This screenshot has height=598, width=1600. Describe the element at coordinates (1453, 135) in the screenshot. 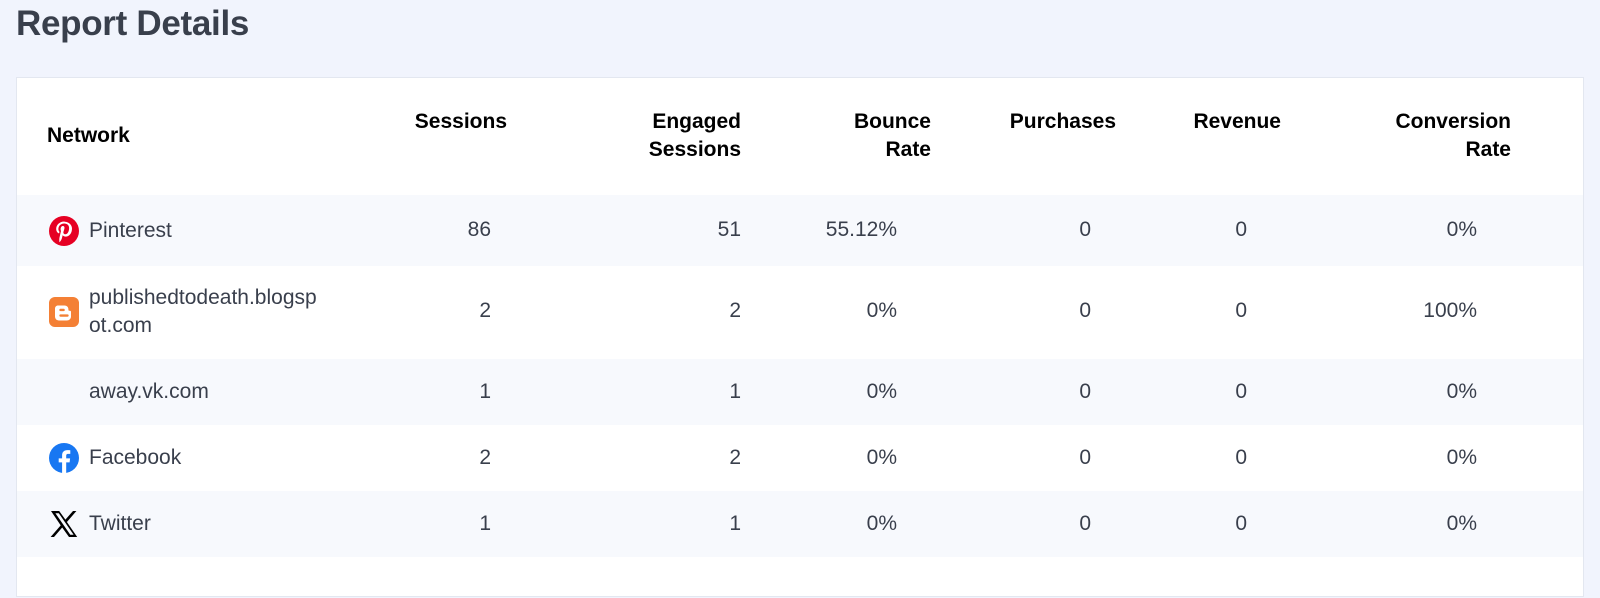

I see `header-conversion-rate: Conversion Rate` at that location.